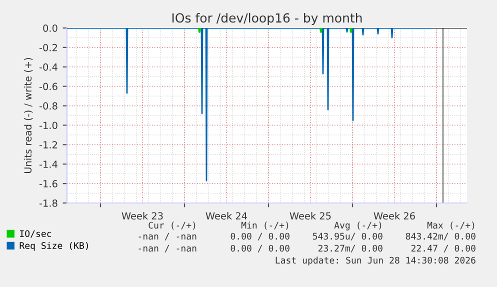 The image size is (497, 287). Describe the element at coordinates (142, 216) in the screenshot. I see `x-tick-label: Week 23` at that location.